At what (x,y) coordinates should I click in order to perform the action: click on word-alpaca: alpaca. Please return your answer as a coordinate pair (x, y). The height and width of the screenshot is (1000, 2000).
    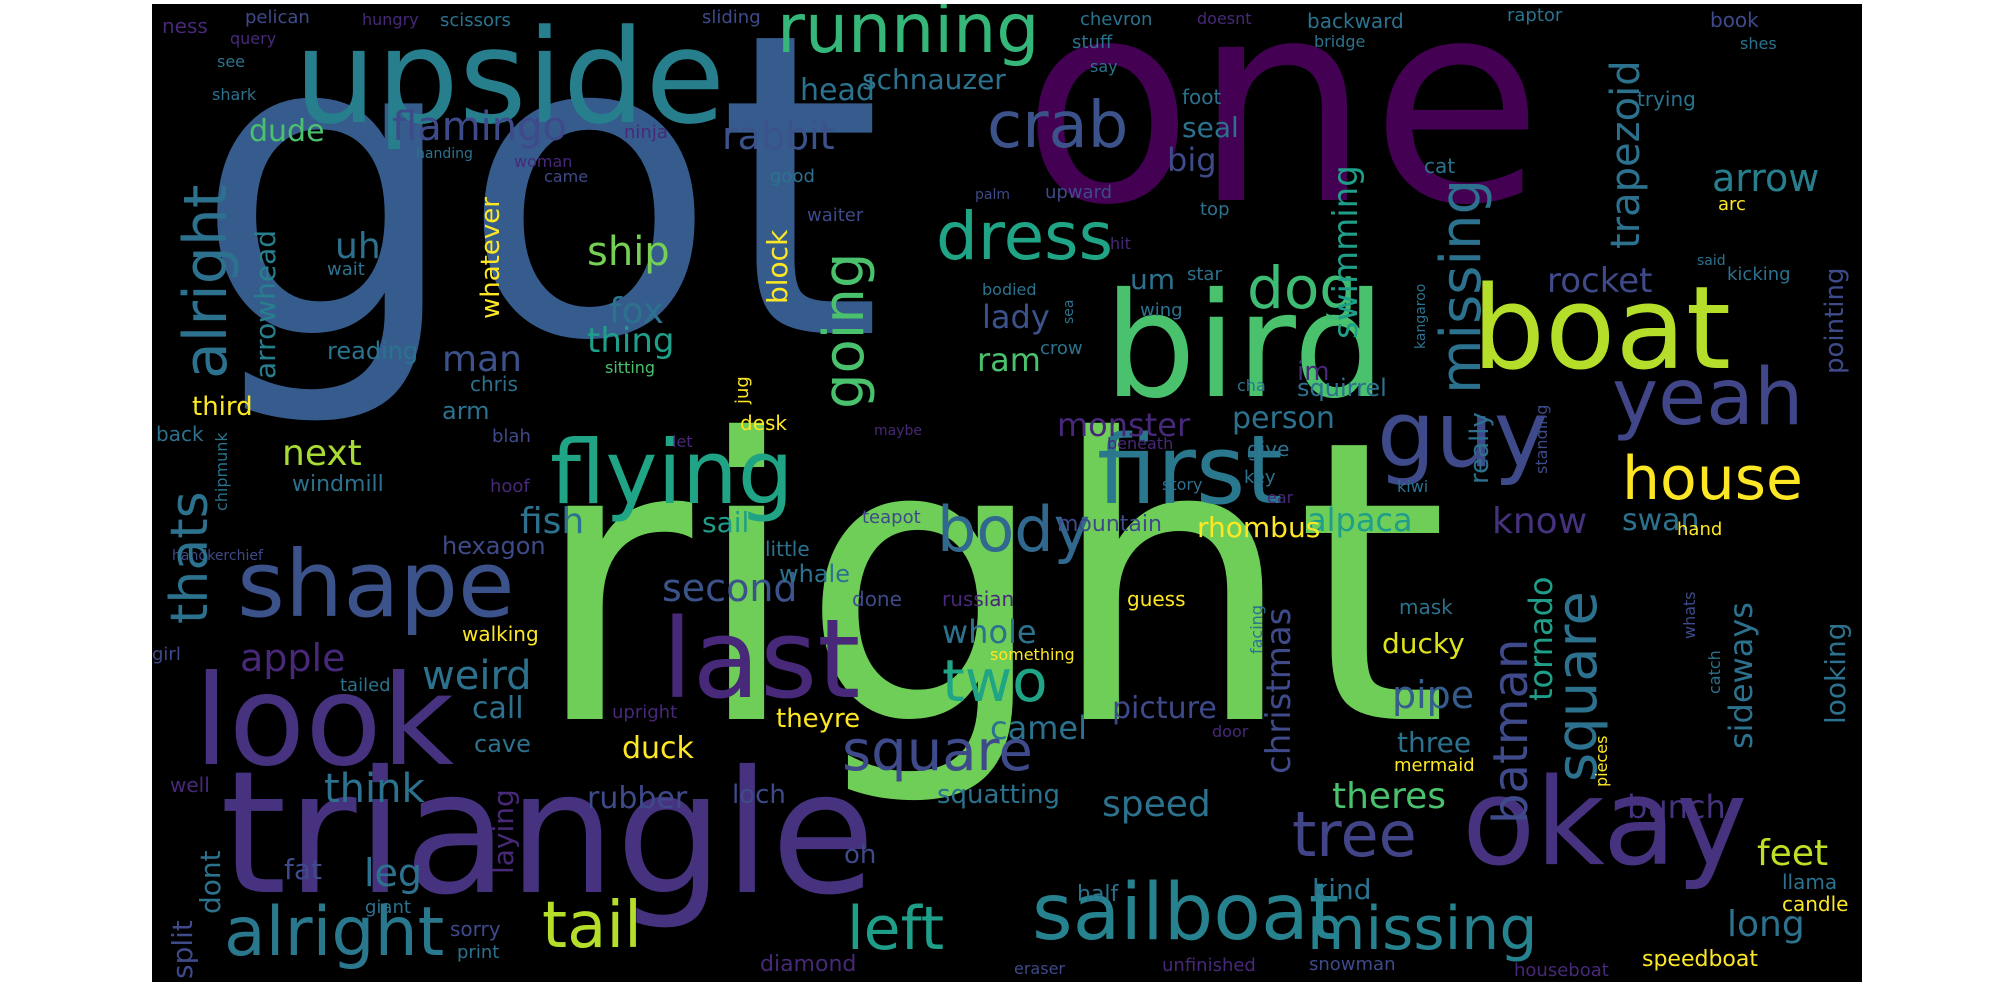
    Looking at the image, I should click on (1360, 520).